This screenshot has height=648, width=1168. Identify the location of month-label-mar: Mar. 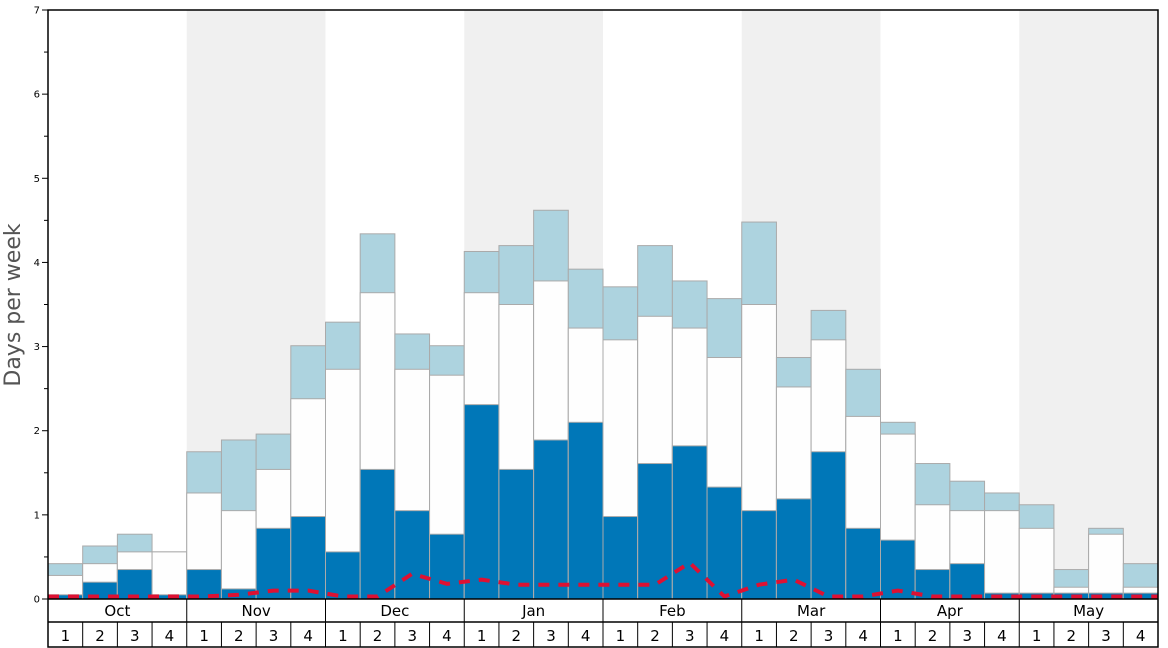
(811, 611).